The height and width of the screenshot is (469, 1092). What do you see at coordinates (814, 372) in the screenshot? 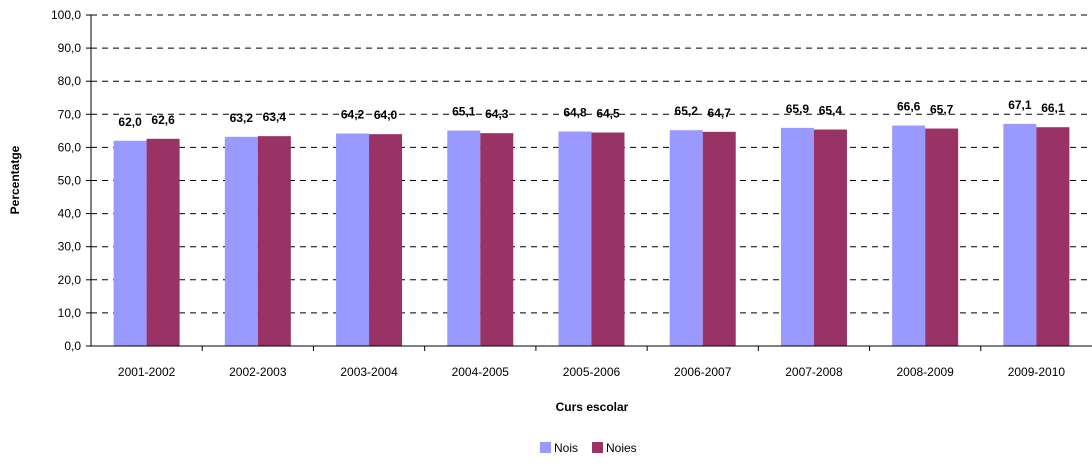
I see `x-tick-label: 2007-2008` at bounding box center [814, 372].